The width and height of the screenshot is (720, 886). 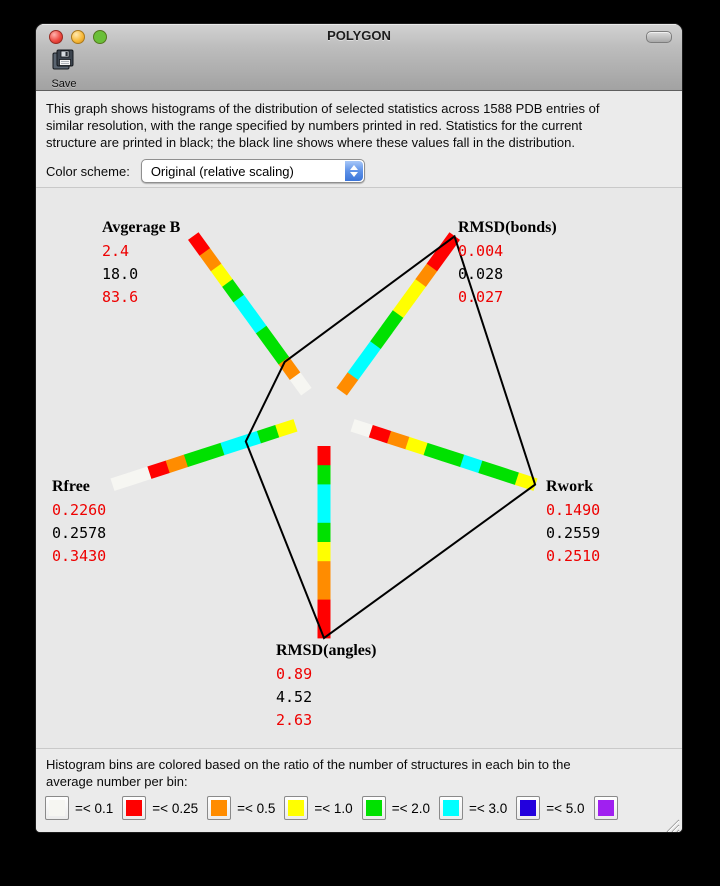 I want to click on axis-min: 0.004, so click(x=481, y=251).